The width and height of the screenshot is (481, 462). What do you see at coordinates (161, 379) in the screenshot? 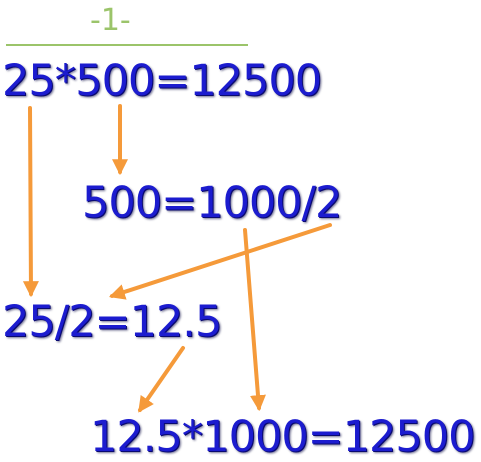
I see `arrow-12-5-down` at bounding box center [161, 379].